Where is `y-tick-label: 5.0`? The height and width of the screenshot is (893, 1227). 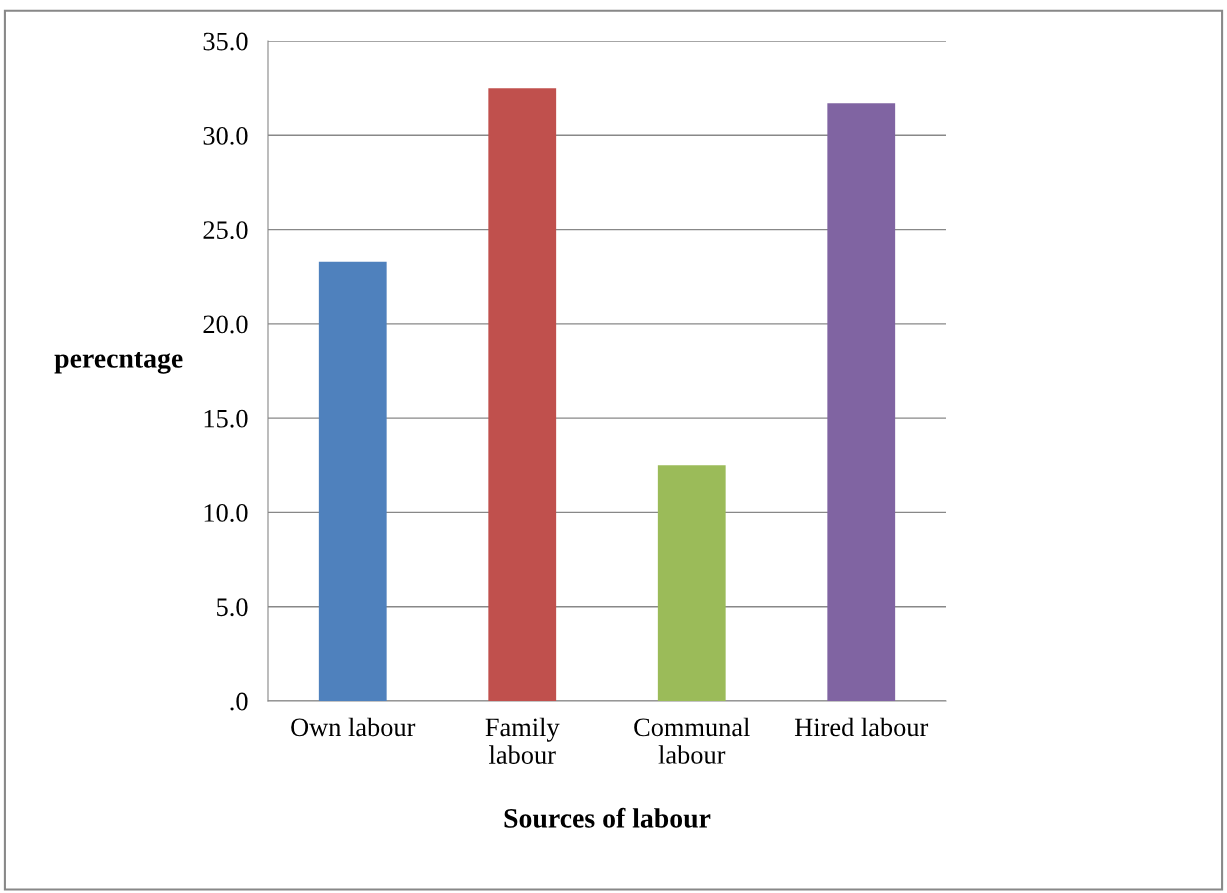 y-tick-label: 5.0 is located at coordinates (232, 607).